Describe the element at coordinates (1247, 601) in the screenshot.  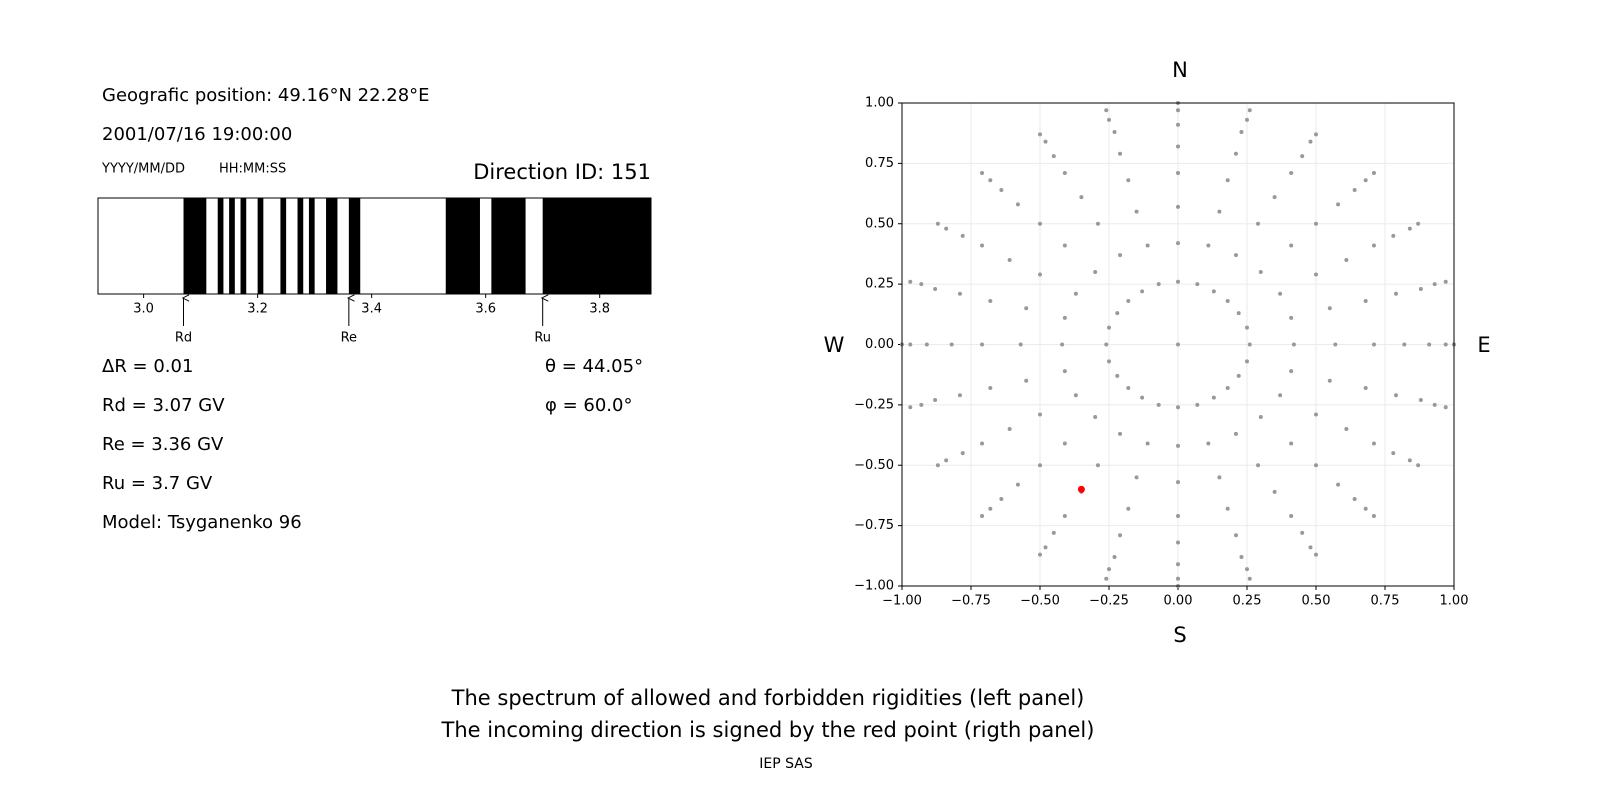
I see `x-tick-label: 0.25` at that location.